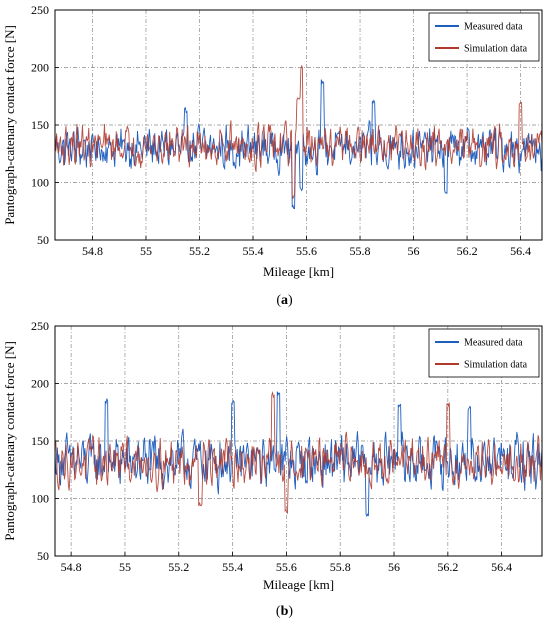 The height and width of the screenshot is (625, 550). I want to click on panel-caption: (a), so click(284, 300).